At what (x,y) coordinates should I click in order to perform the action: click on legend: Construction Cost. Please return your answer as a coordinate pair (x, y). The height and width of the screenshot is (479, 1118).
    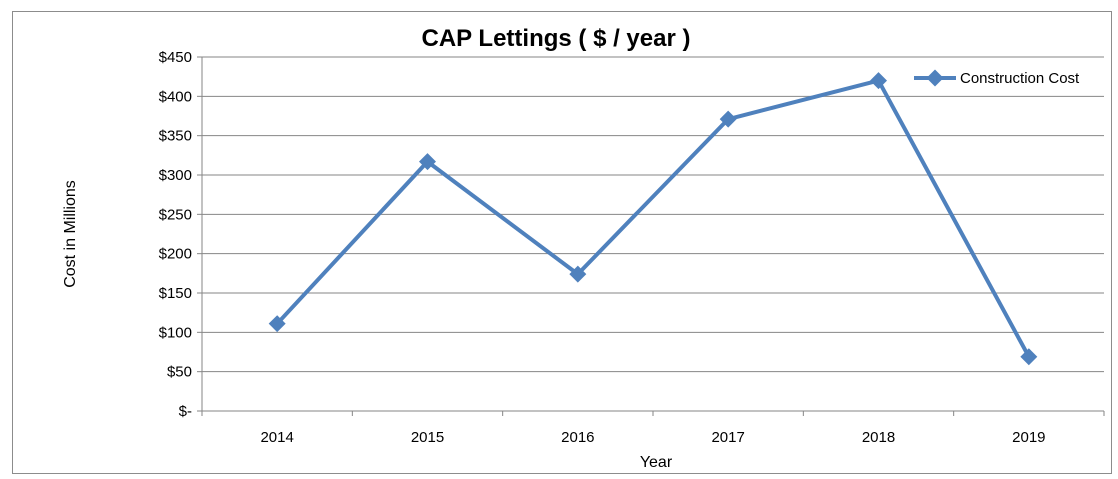
    Looking at the image, I should click on (997, 78).